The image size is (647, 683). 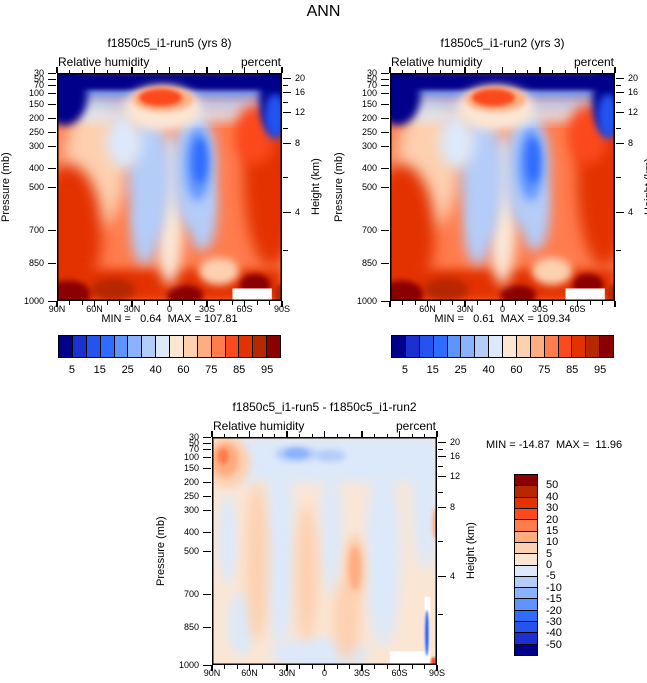 I want to click on min-max-text: MIN = 0.61 MAX = 109.34, so click(x=502, y=319).